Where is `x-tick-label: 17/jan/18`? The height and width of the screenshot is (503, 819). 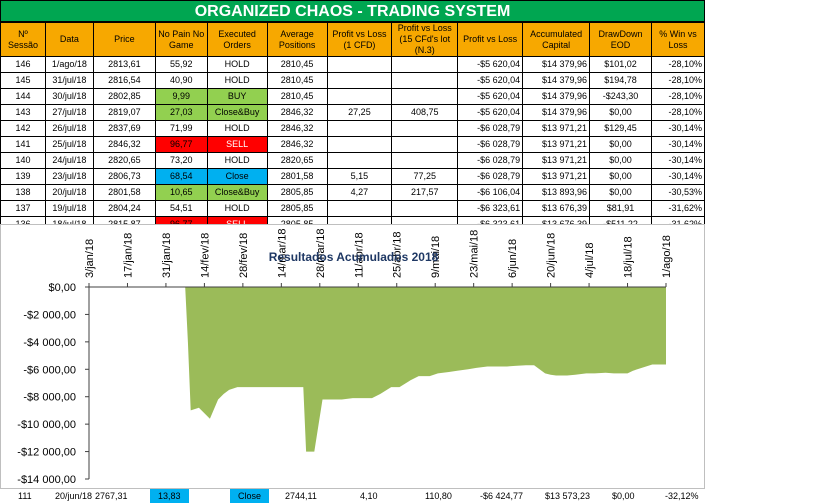
x-tick-label: 17/jan/18 is located at coordinates (128, 255).